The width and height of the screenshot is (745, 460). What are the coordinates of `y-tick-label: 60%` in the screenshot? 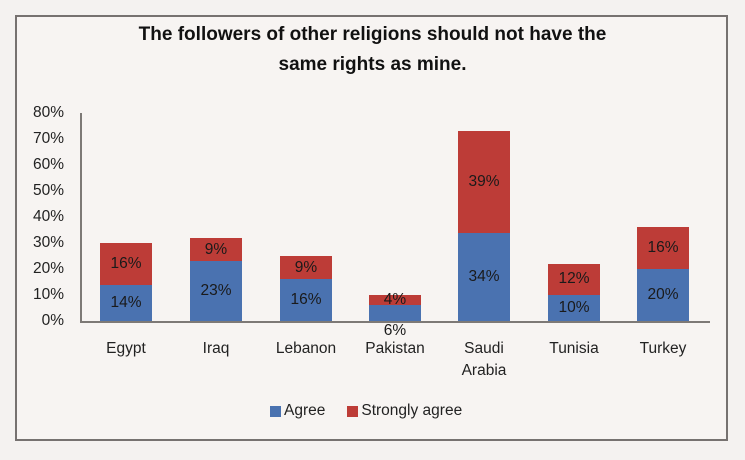 It's located at (48, 164).